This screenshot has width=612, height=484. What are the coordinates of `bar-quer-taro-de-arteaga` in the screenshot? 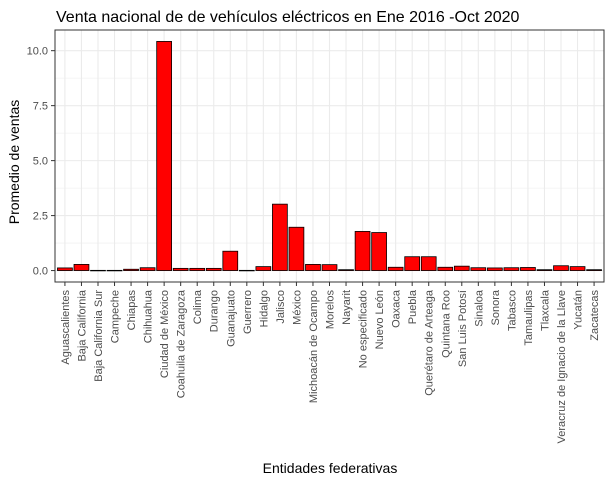 It's located at (428, 263).